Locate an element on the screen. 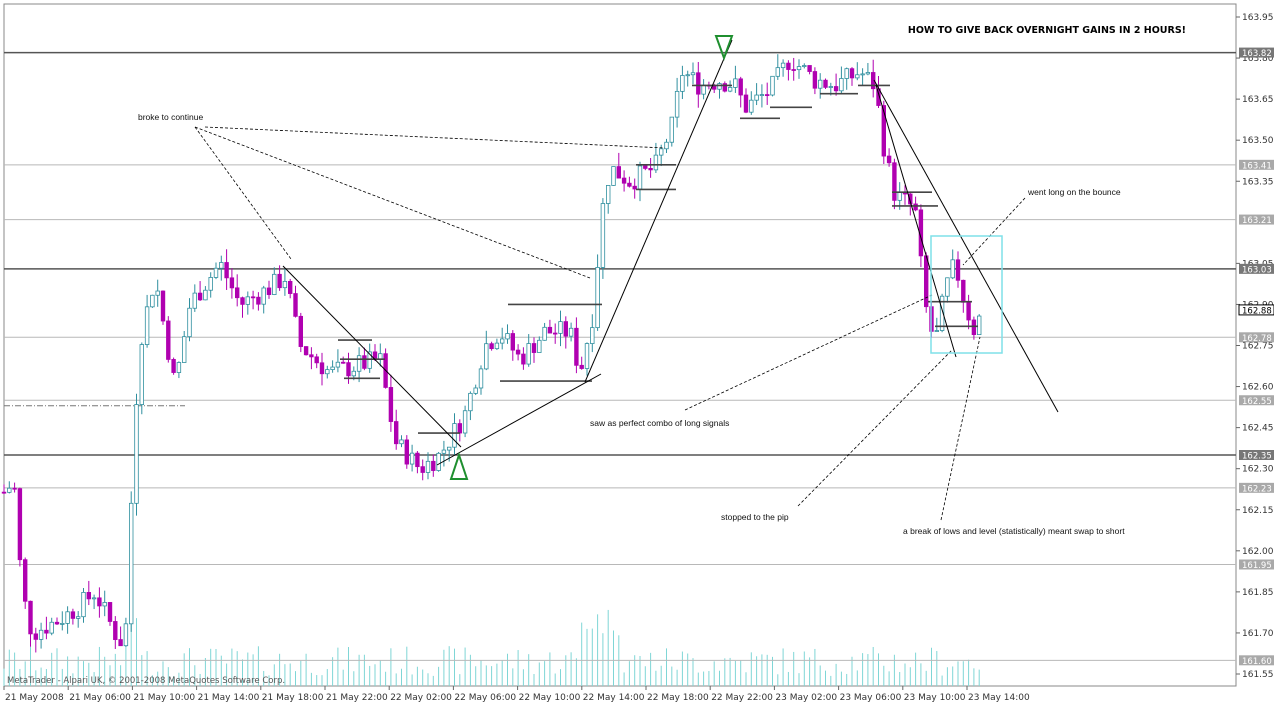 The height and width of the screenshot is (705, 1274). volume-bars is located at coordinates (491, 647).